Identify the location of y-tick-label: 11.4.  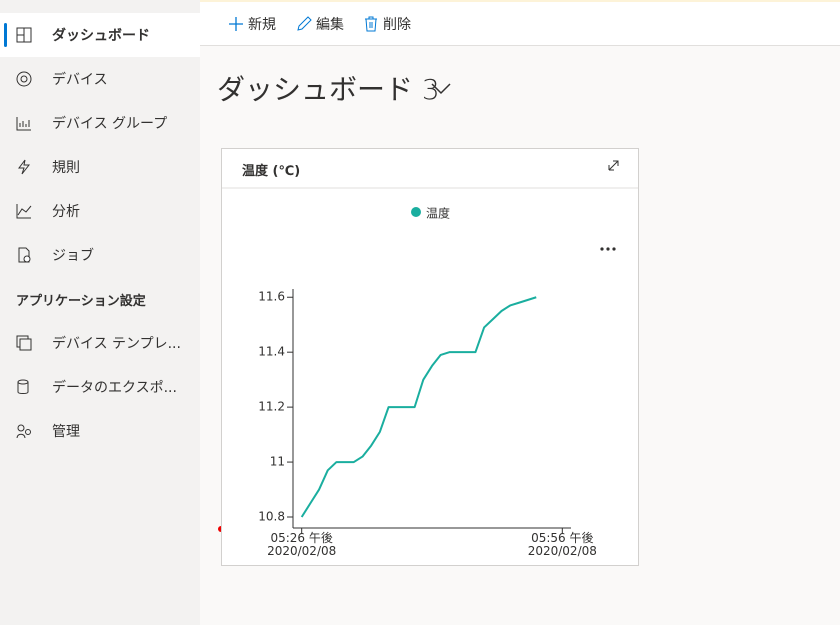
(271, 352).